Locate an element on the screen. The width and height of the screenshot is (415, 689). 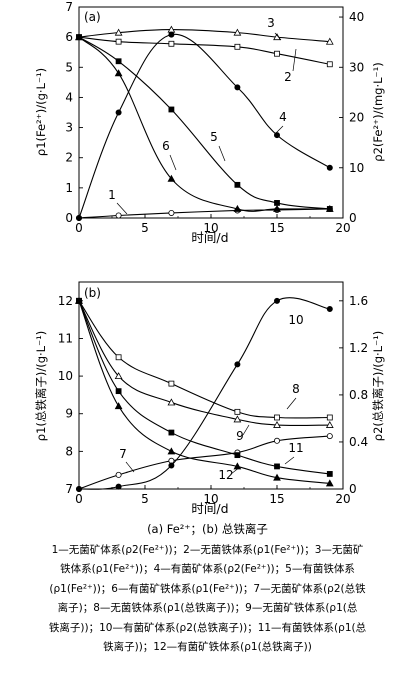
y-left-axis-title: ρ1(总铁离子)/(g·L⁻¹) is located at coordinates (41, 386).